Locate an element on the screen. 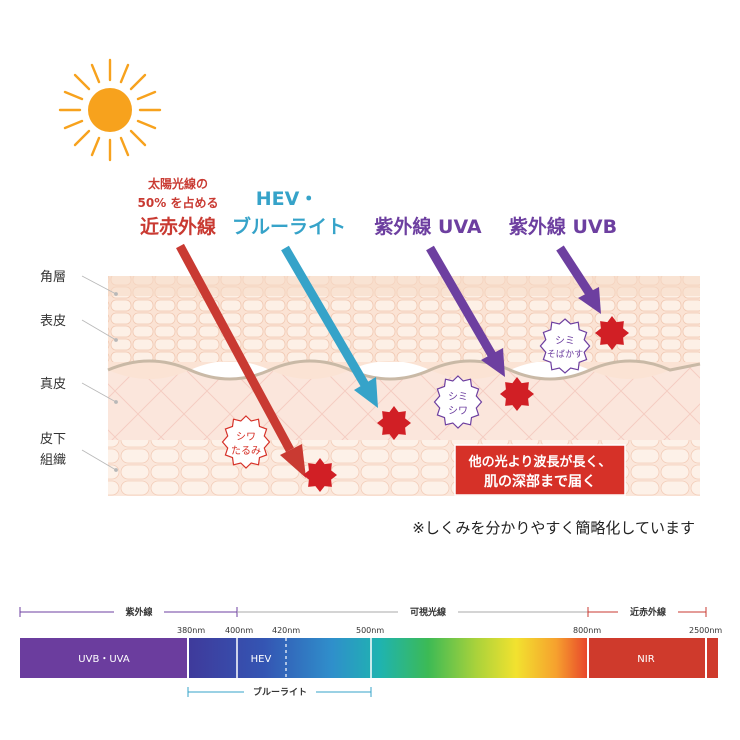  bluelight-bracket: ブルーライト is located at coordinates (279, 691).